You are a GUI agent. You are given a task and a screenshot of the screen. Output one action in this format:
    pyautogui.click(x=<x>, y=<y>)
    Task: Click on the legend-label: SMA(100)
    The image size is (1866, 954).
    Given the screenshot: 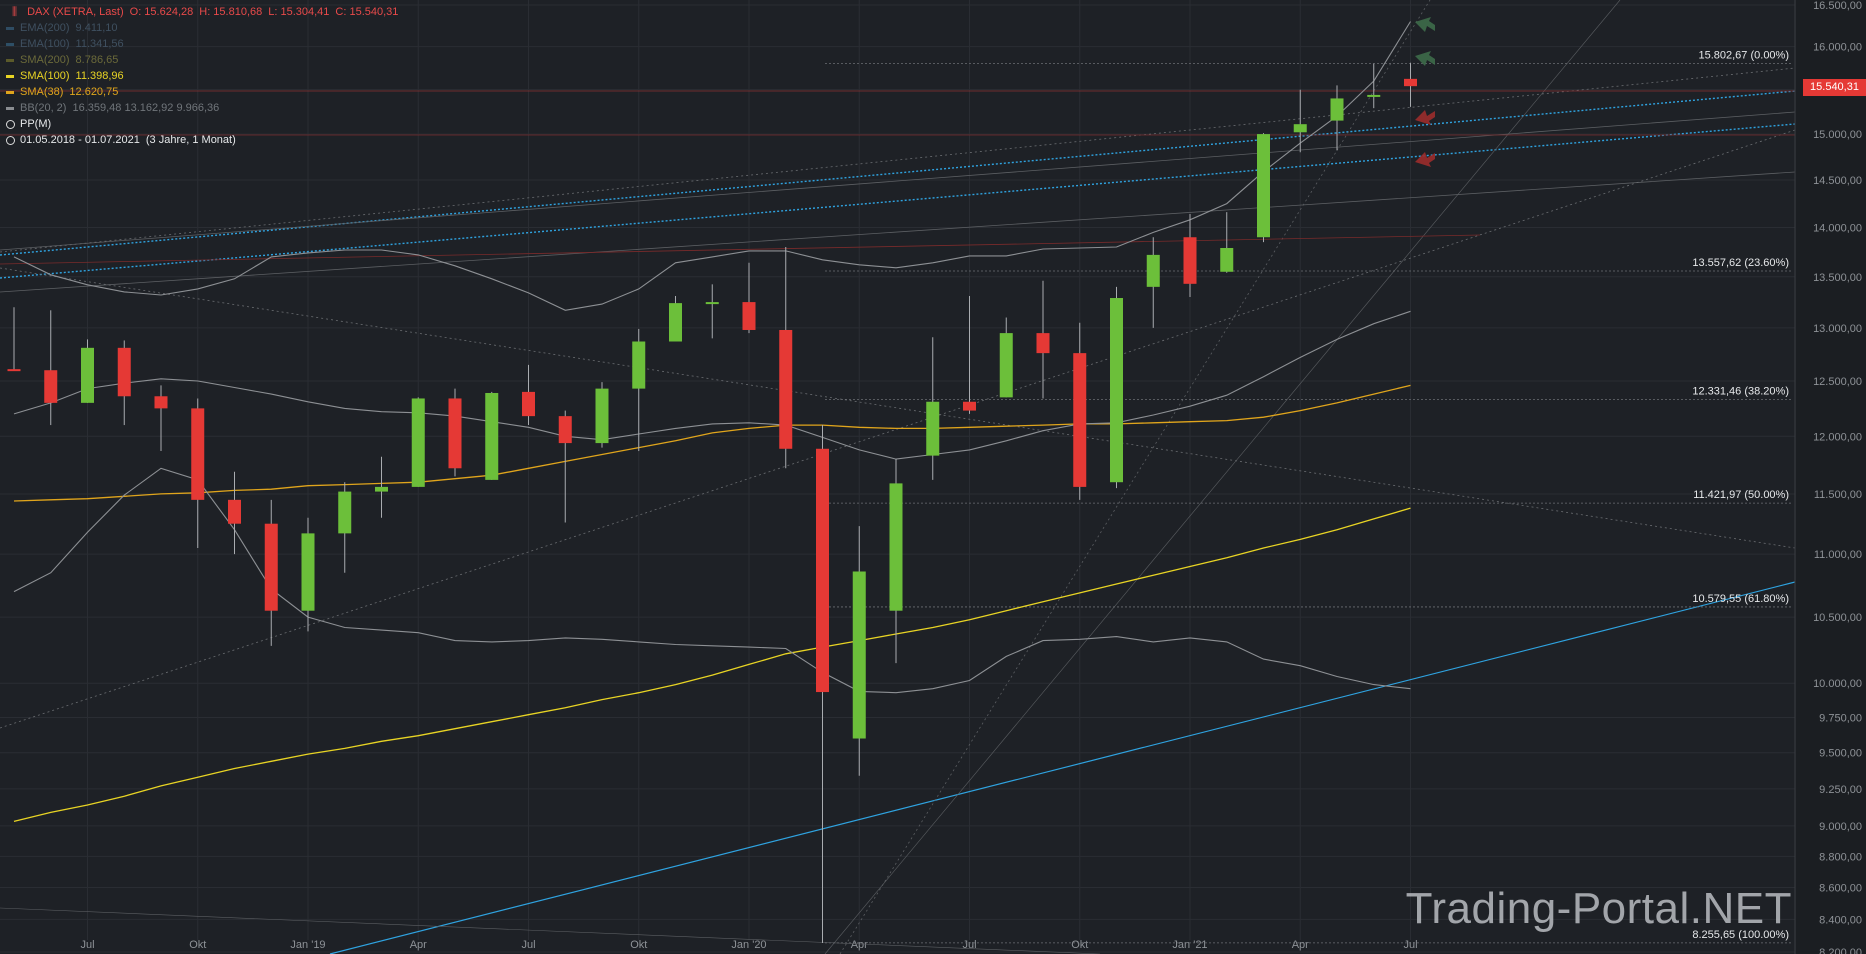 What is the action you would take?
    pyautogui.click(x=45, y=76)
    